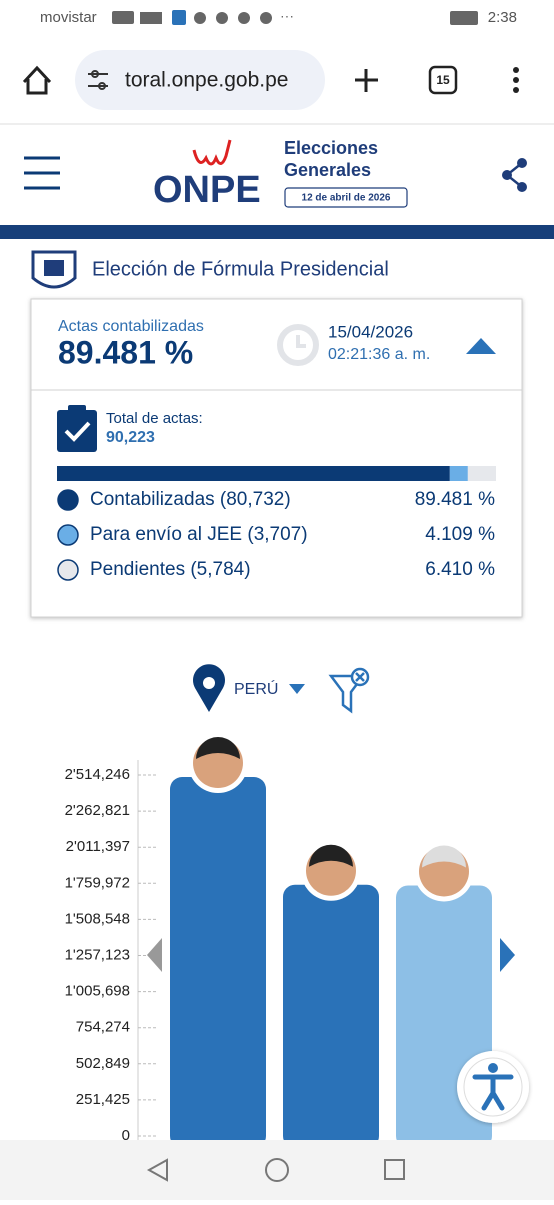 The width and height of the screenshot is (554, 1205). What do you see at coordinates (97, 810) in the screenshot?
I see `y-tick-label: 2'262,821` at bounding box center [97, 810].